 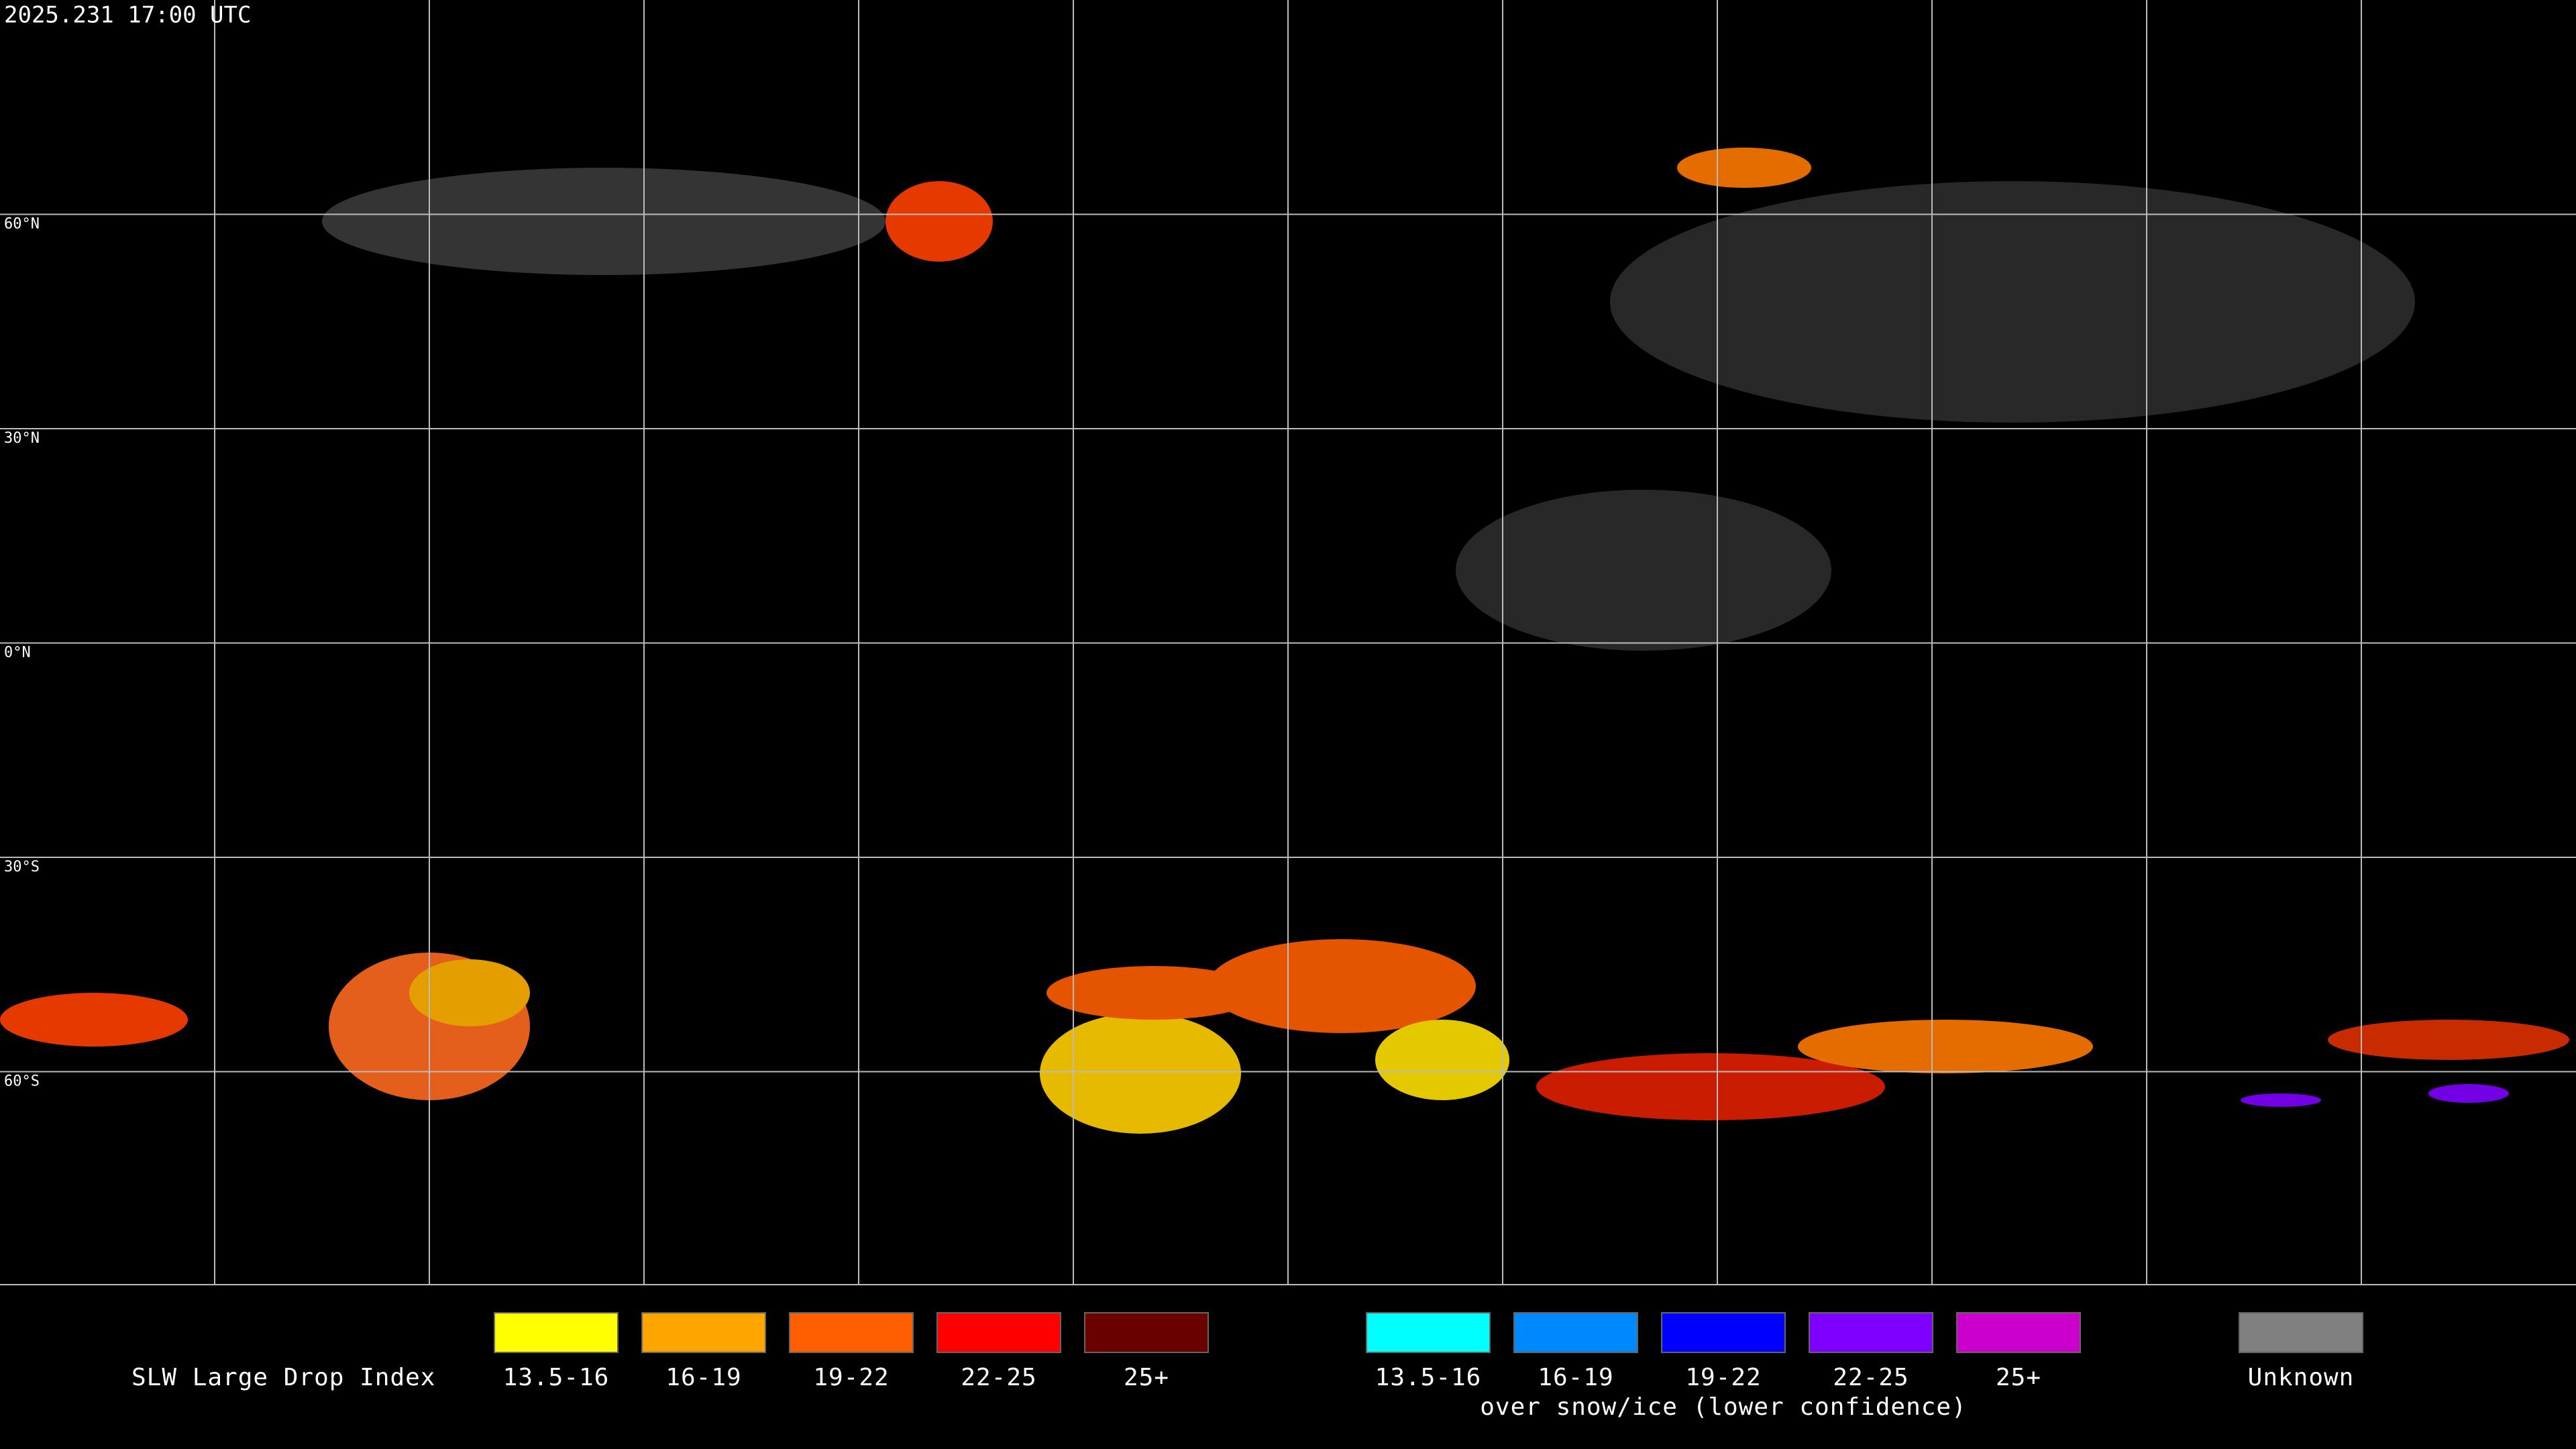 What do you see at coordinates (283, 1377) in the screenshot?
I see `legend-title: SLW Large Drop Index` at bounding box center [283, 1377].